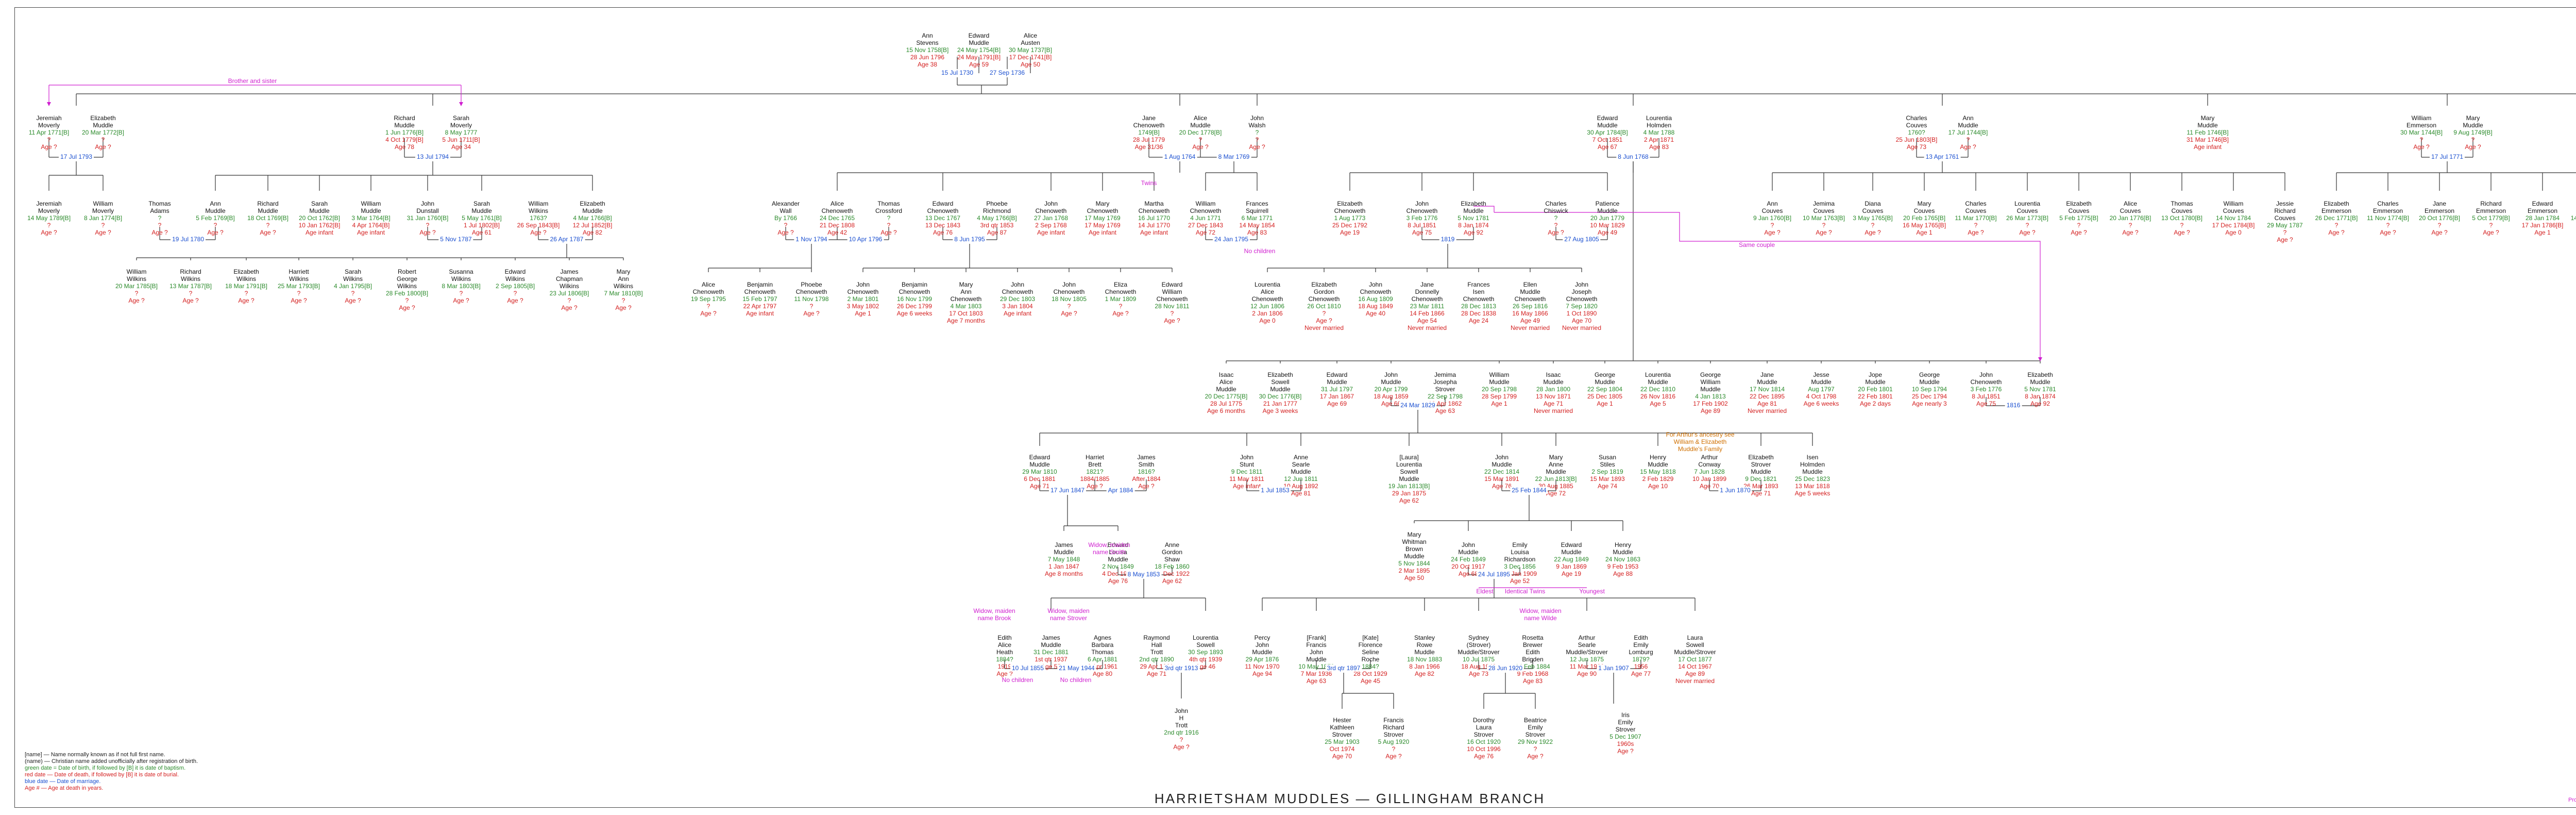 The image size is (2576, 815). I want to click on death-date: 8 Jul 1851, so click(1986, 396).